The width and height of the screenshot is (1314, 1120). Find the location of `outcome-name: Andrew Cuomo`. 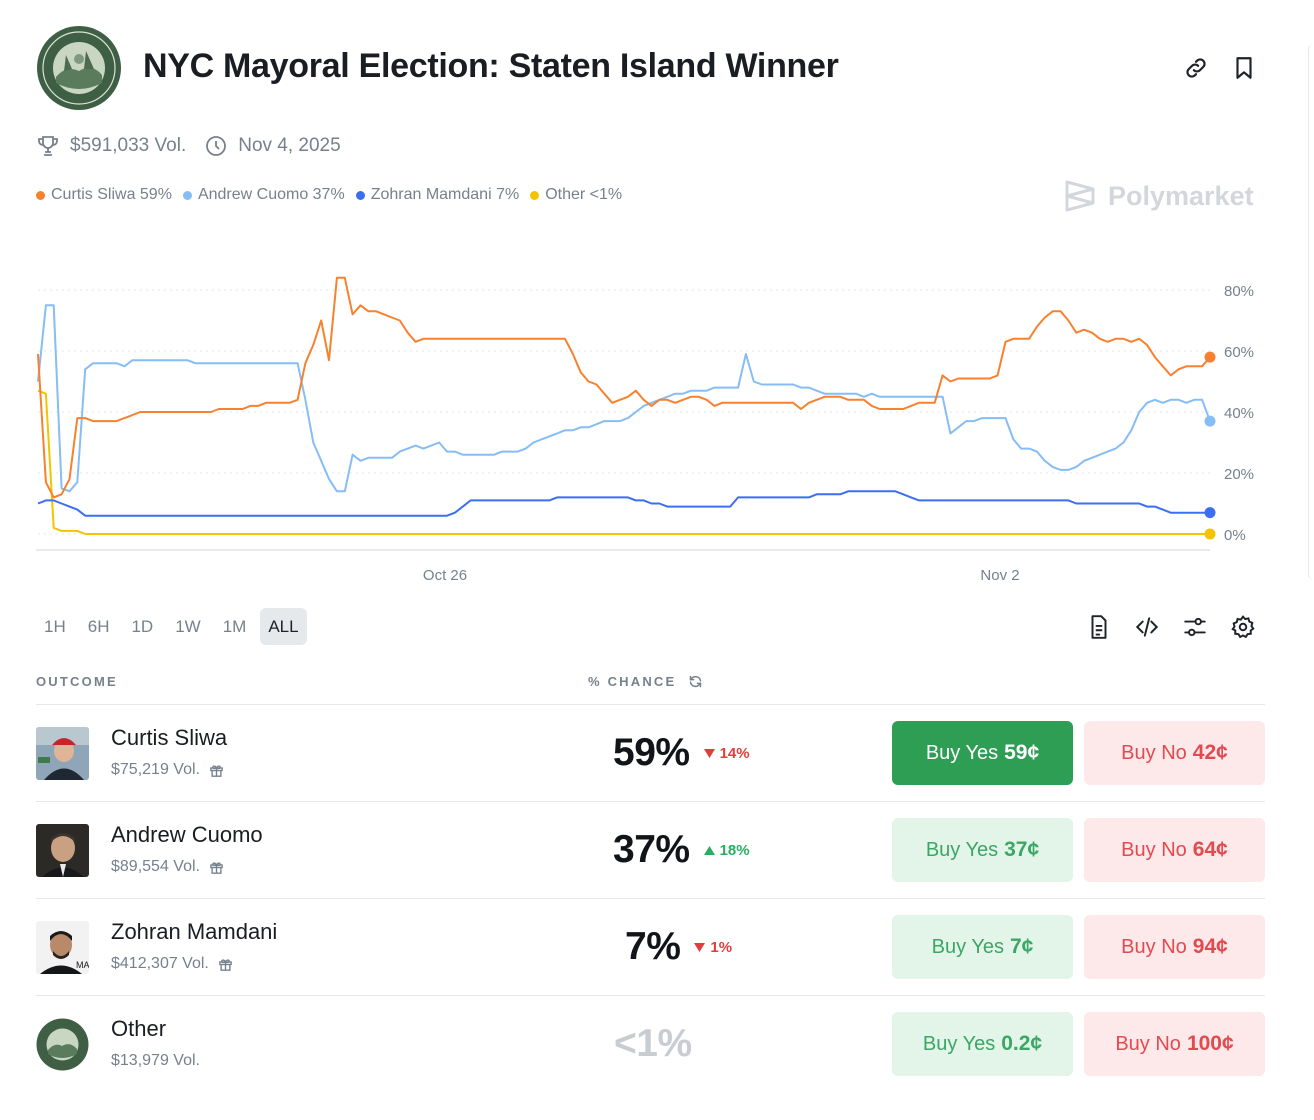

outcome-name: Andrew Cuomo is located at coordinates (187, 834).